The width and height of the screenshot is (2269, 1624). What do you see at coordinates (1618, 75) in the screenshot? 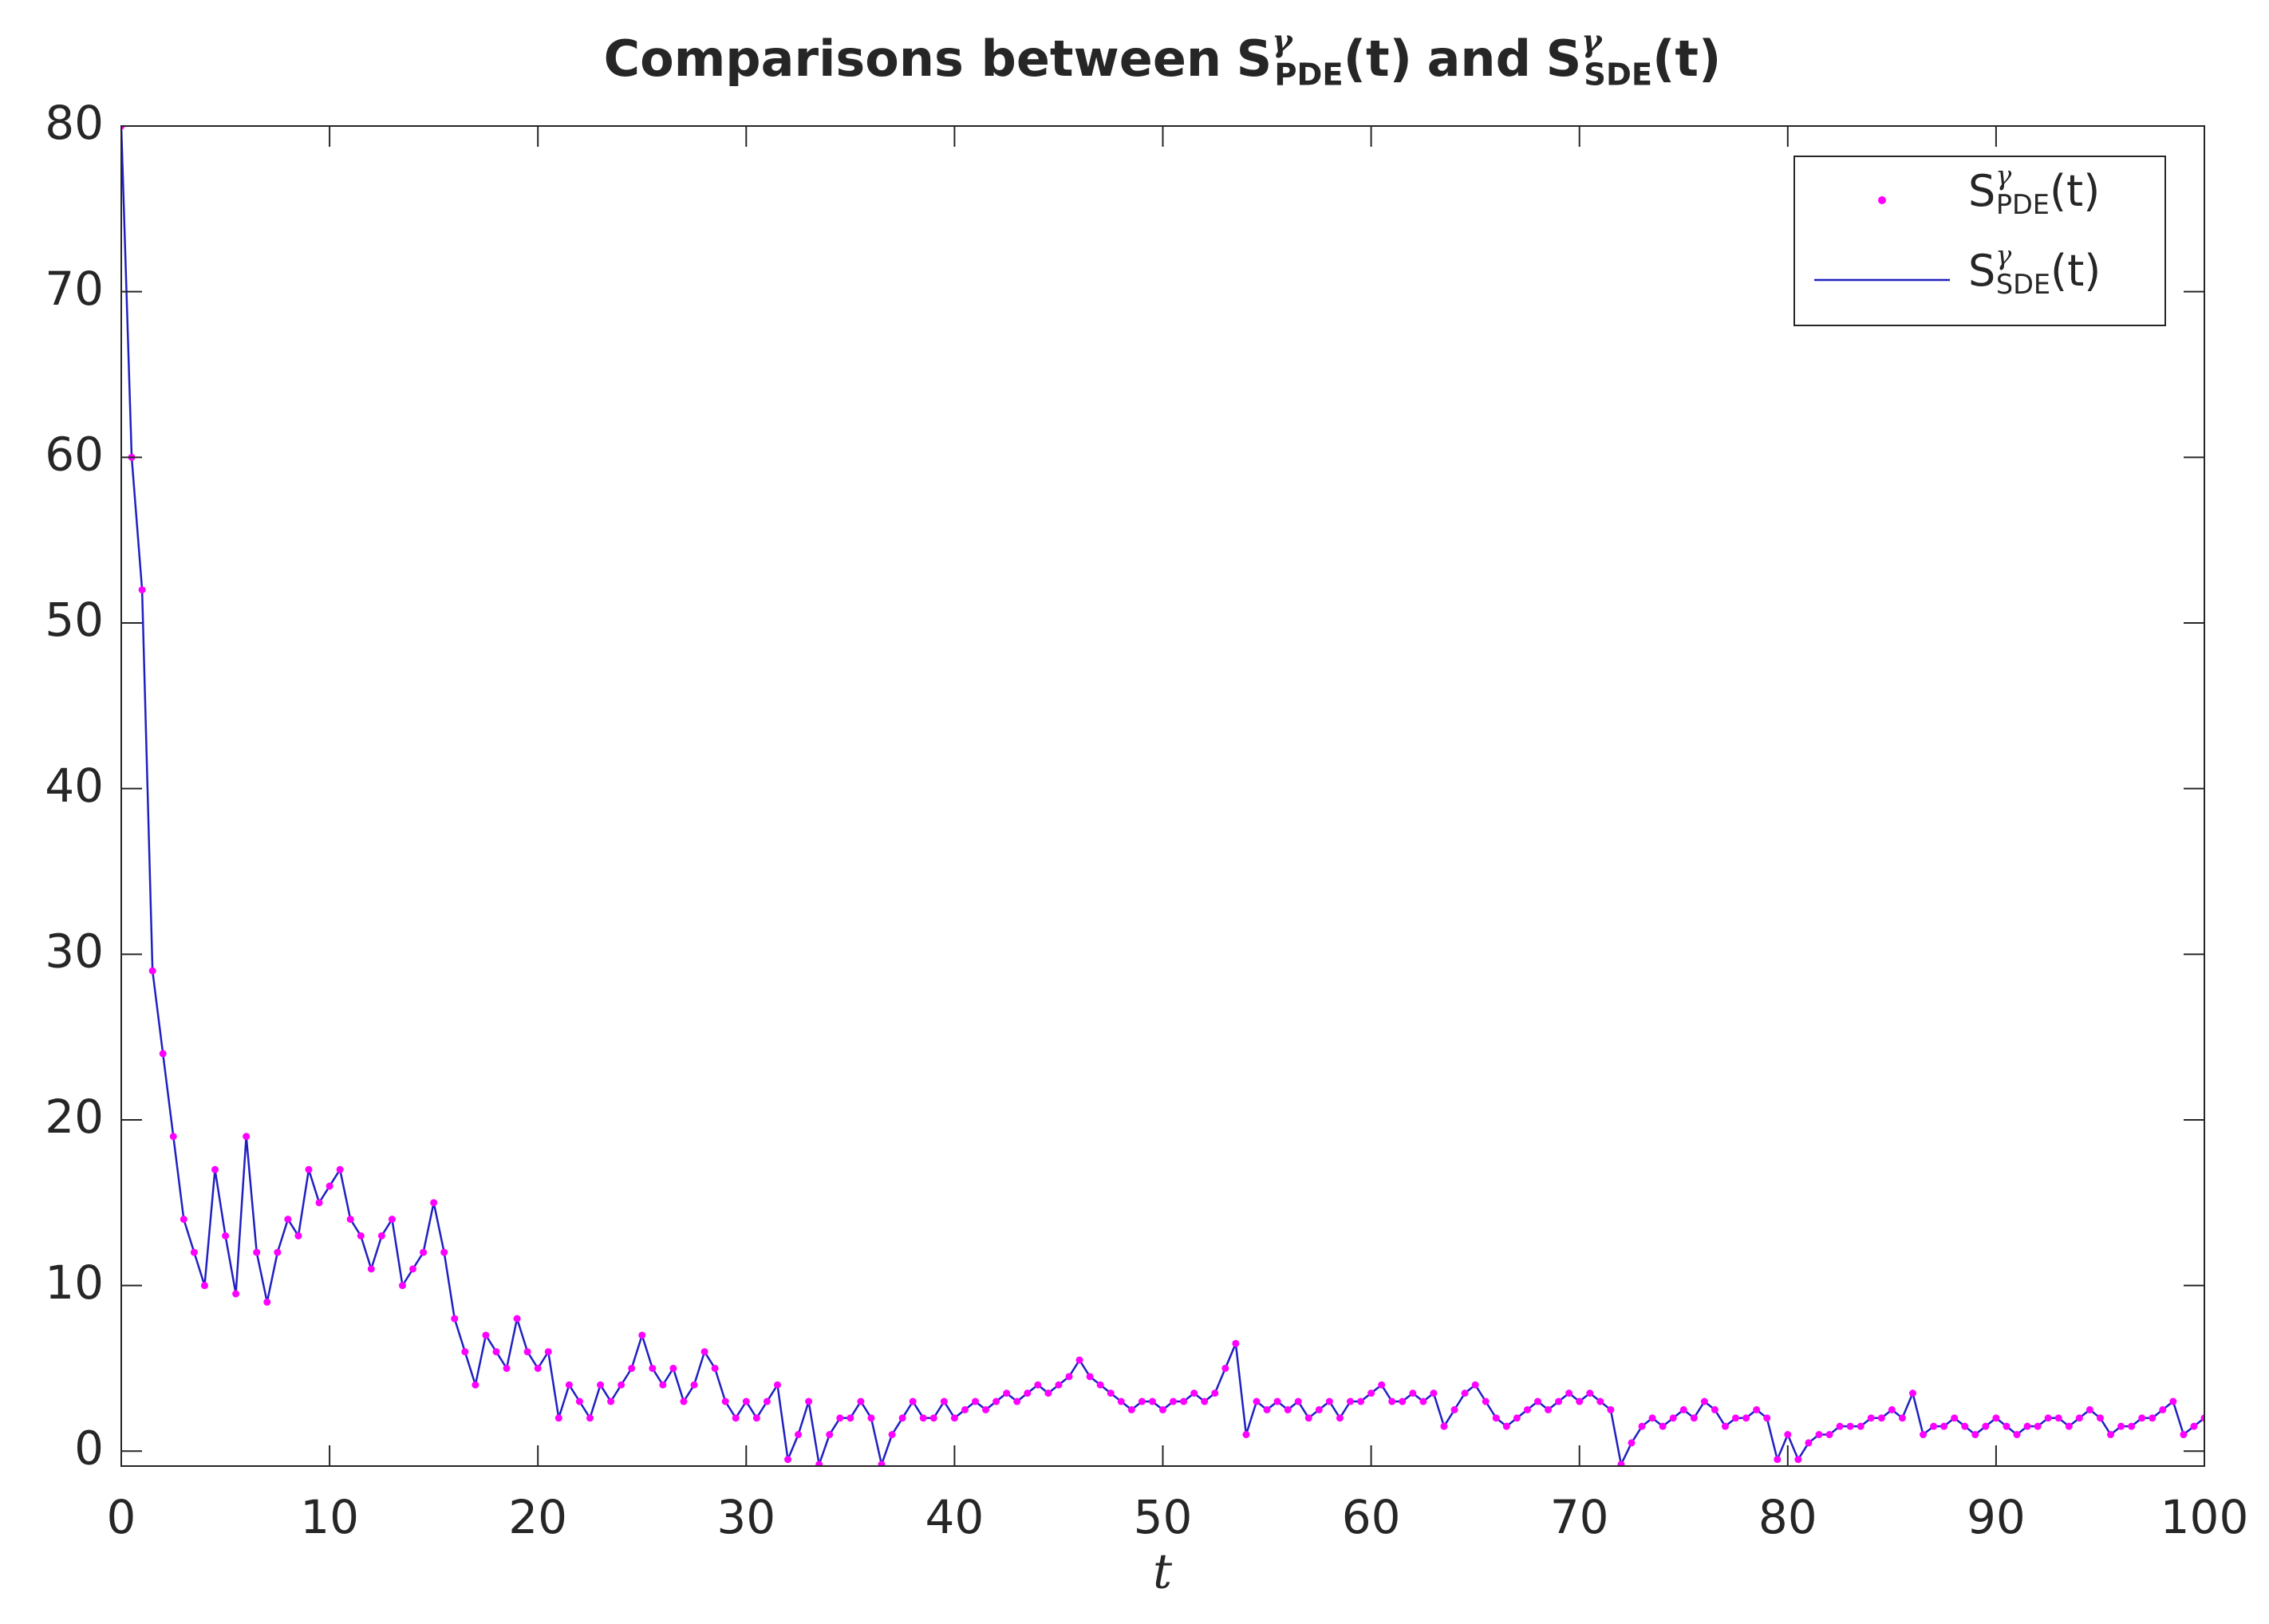
I see `name-sub: SDE` at bounding box center [1618, 75].